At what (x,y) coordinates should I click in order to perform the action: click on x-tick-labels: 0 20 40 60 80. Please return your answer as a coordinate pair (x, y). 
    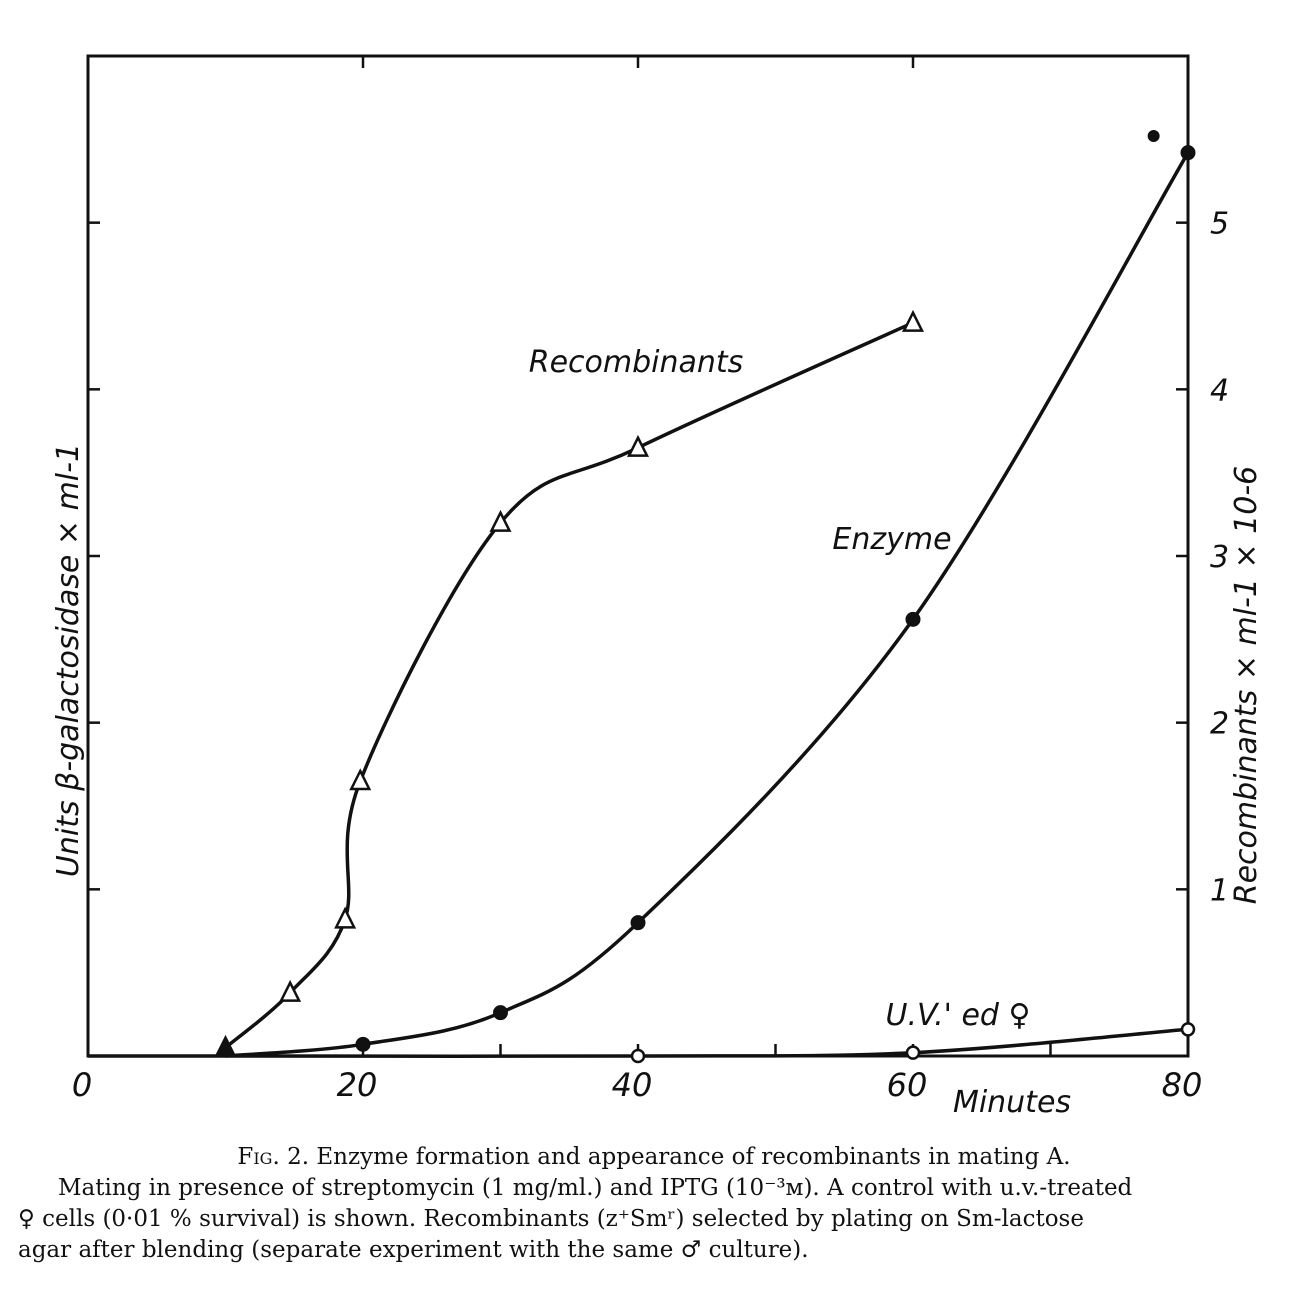
    Looking at the image, I should click on (637, 1085).